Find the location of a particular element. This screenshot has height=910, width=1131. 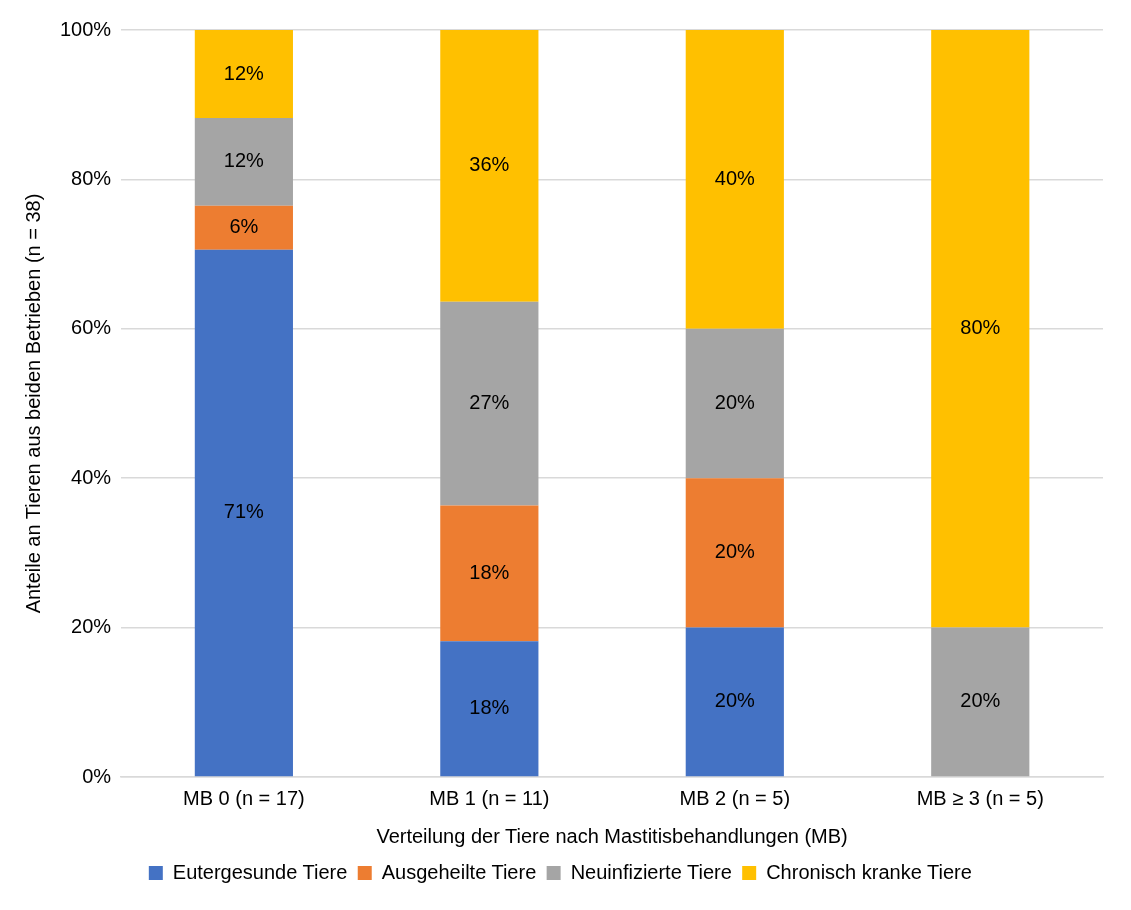

y-tick-label: 100% is located at coordinates (86, 28).